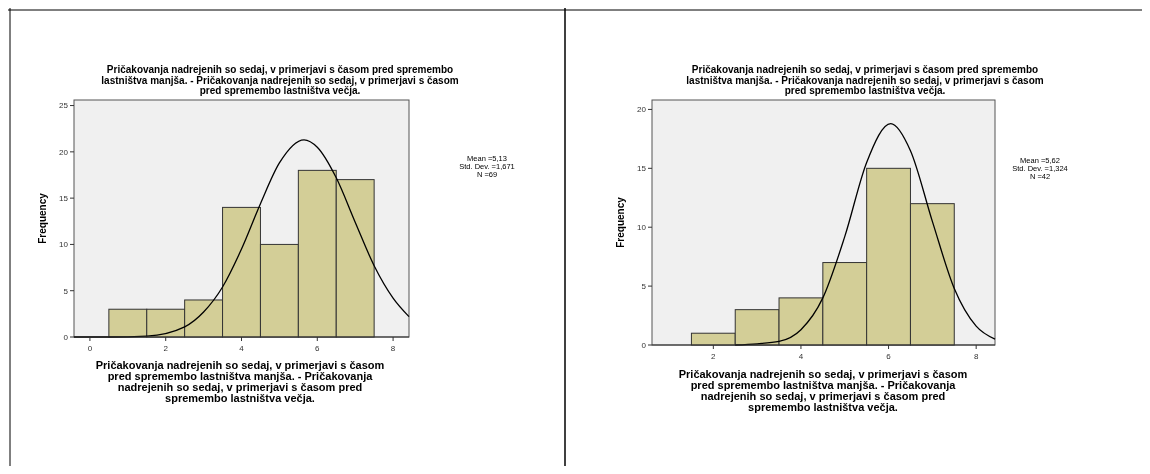  I want to click on y-tick-label: 0, so click(66, 337).